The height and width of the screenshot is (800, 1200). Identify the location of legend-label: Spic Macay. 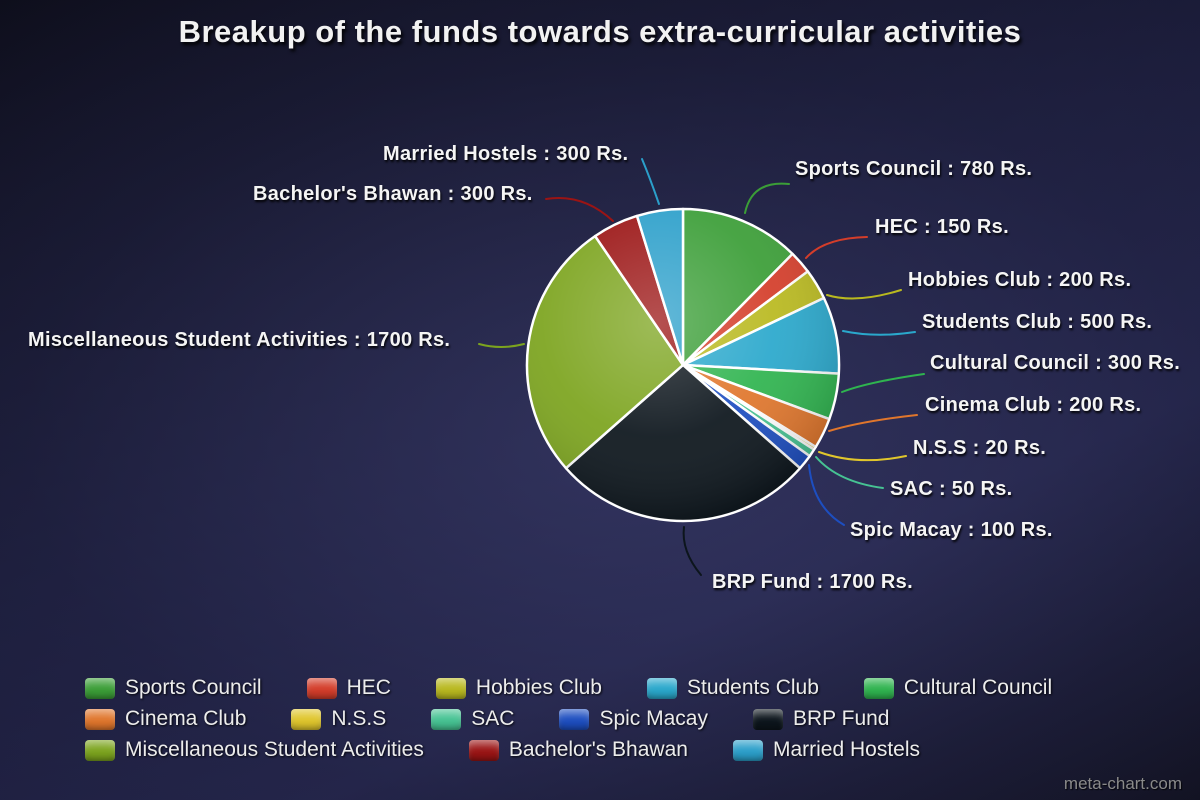
(653, 718).